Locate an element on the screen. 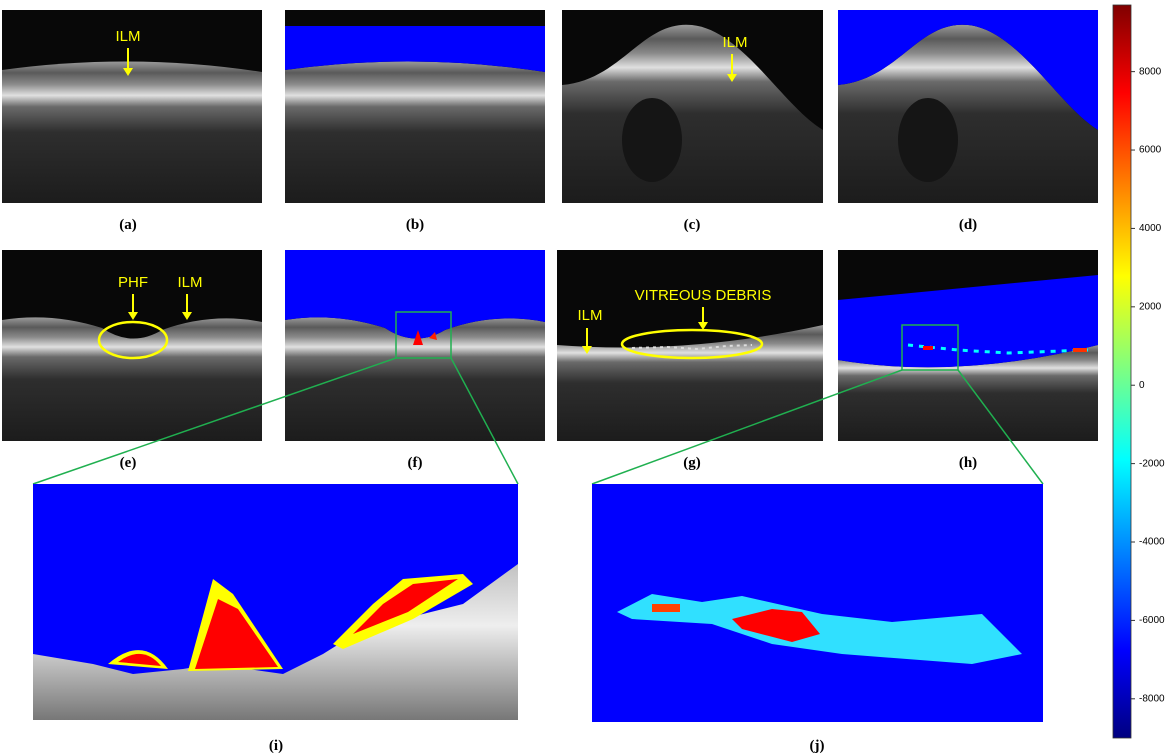 This screenshot has width=1170, height=756. annotation: VITREOUS DEBRIS is located at coordinates (703, 295).